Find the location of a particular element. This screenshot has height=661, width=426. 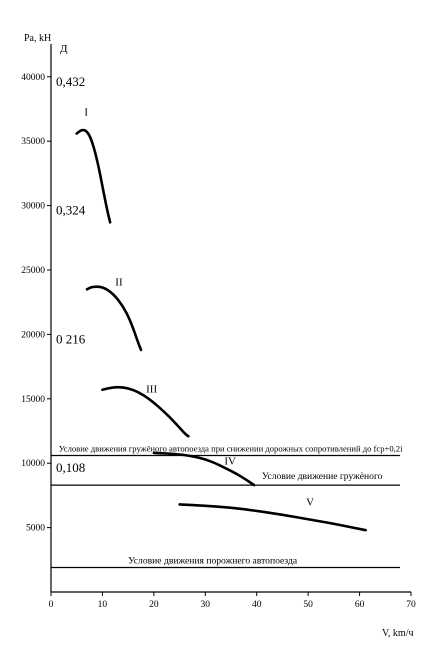

y-tick-label: 25000 is located at coordinates (33, 271).